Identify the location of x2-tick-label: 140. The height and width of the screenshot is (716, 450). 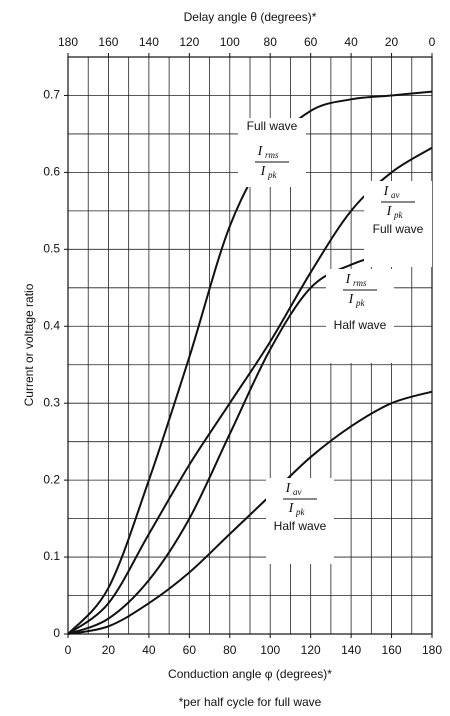
(149, 42).